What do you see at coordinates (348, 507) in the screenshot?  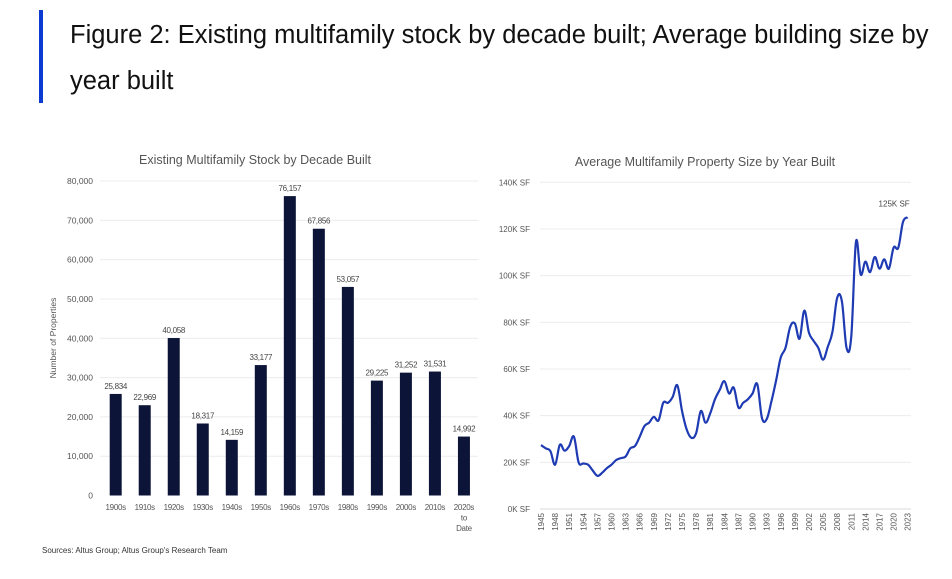 I see `x-tick-label: 1980s` at bounding box center [348, 507].